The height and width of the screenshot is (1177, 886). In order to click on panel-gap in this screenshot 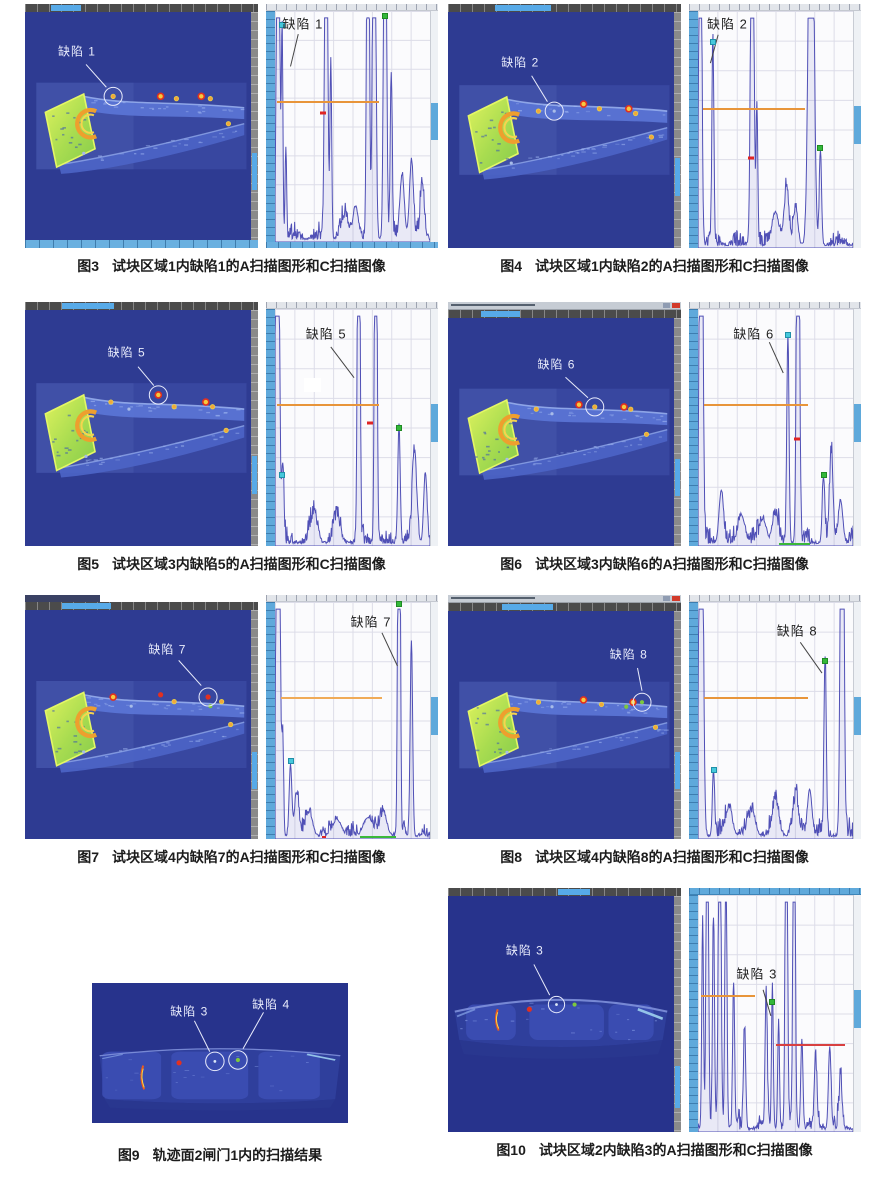, I will do `click(685, 126)`.